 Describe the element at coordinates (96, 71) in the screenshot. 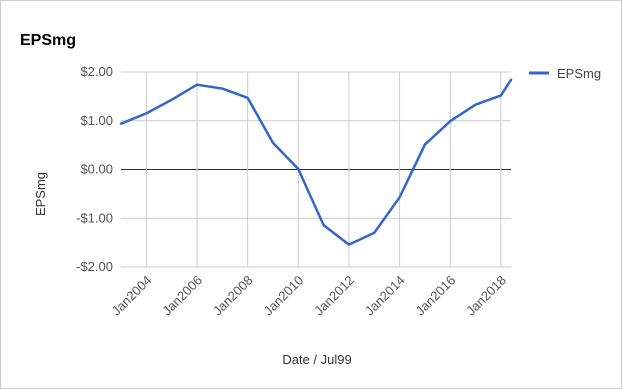

I see `y-tick-label: $2.00` at that location.